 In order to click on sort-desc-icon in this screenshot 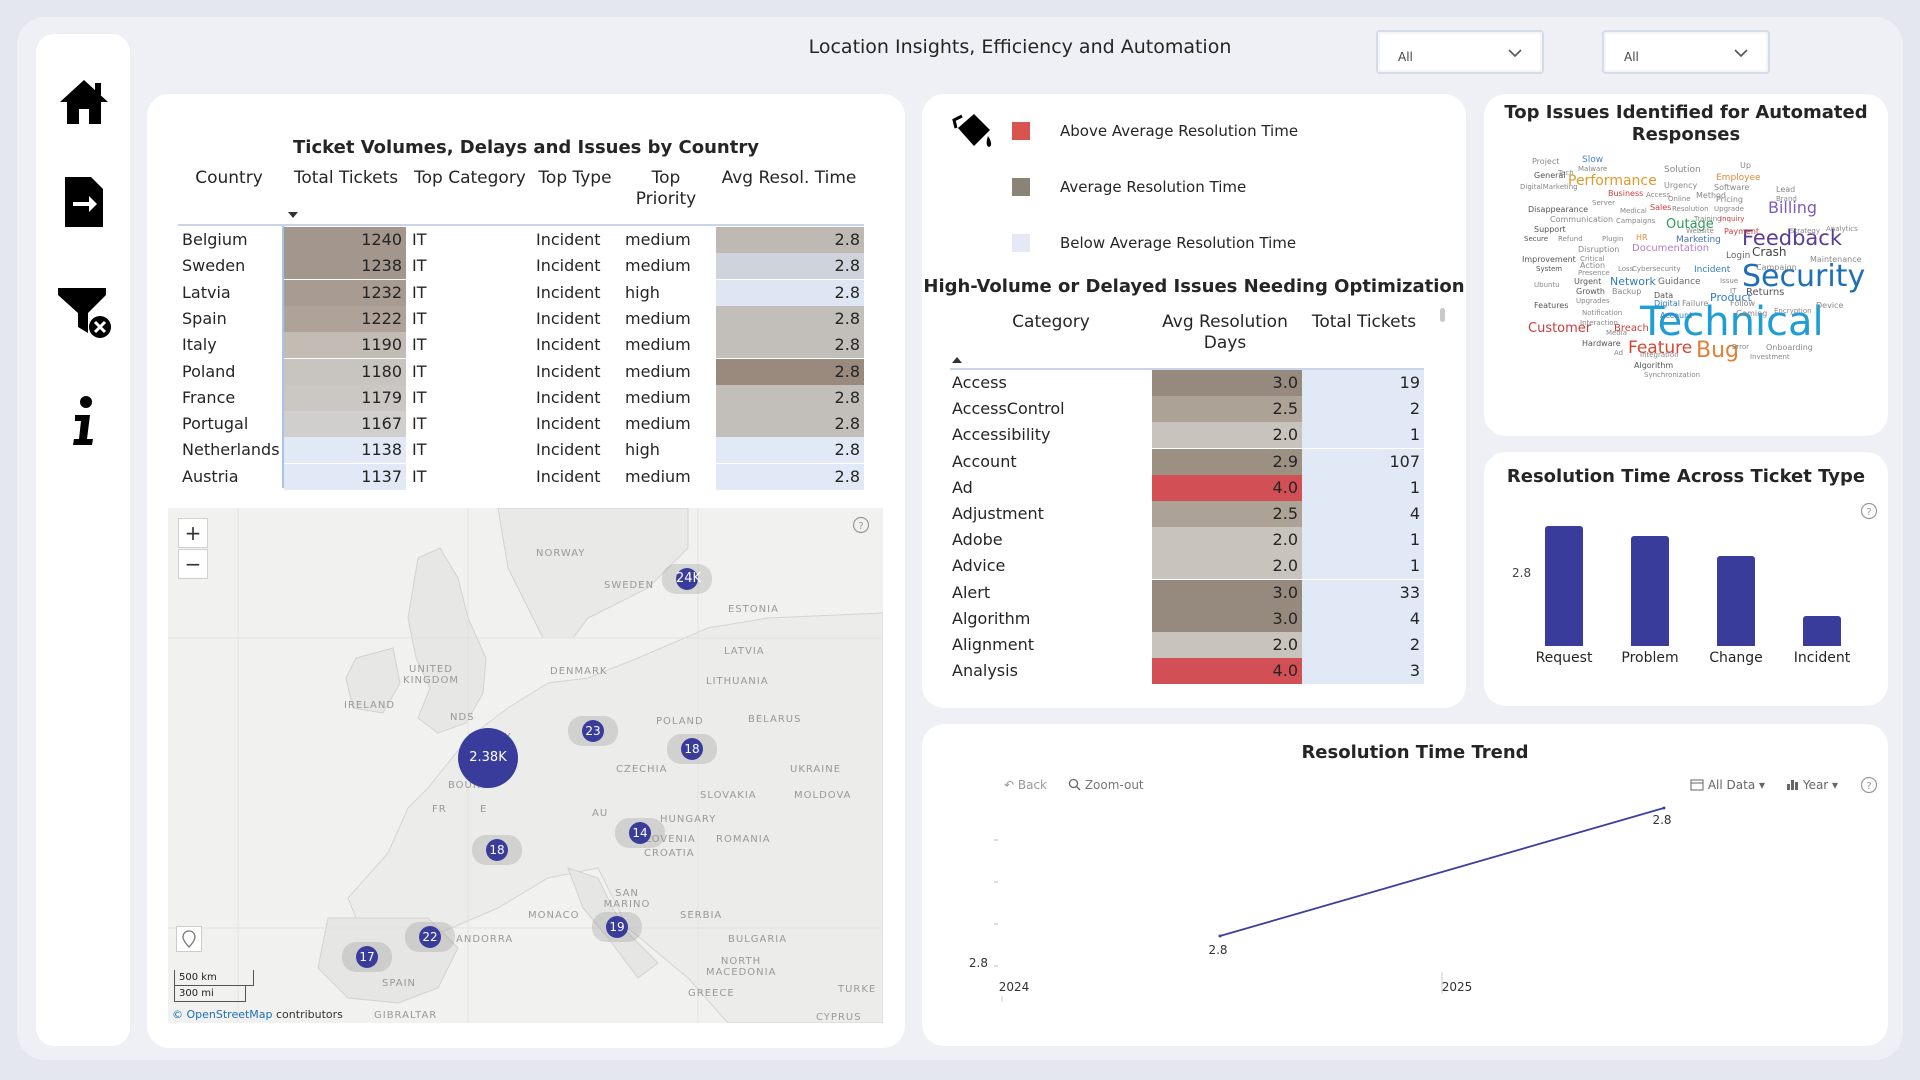, I will do `click(293, 215)`.